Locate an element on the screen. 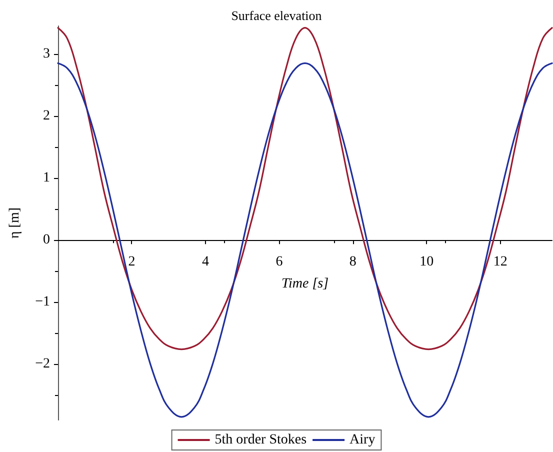  chart-title: Surface elevation is located at coordinates (276, 15).